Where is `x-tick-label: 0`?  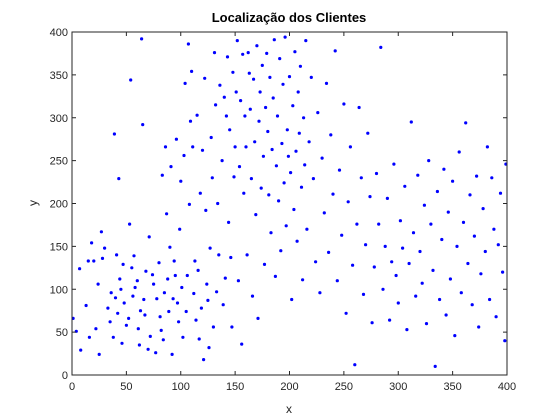
x-tick-label: 0 is located at coordinates (72, 387).